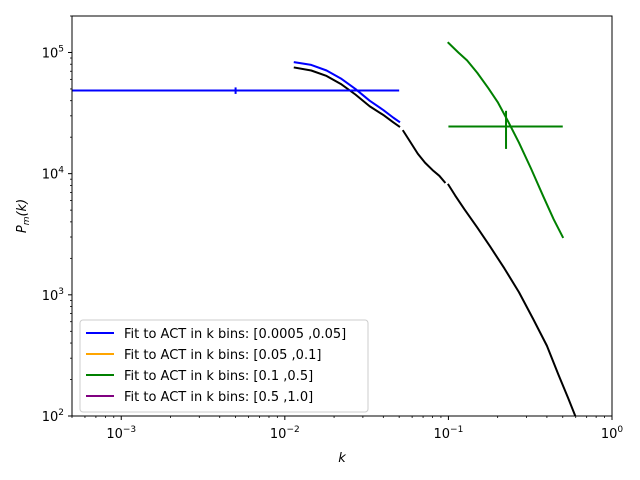  I want to click on series-1-curve, so click(347, 92).